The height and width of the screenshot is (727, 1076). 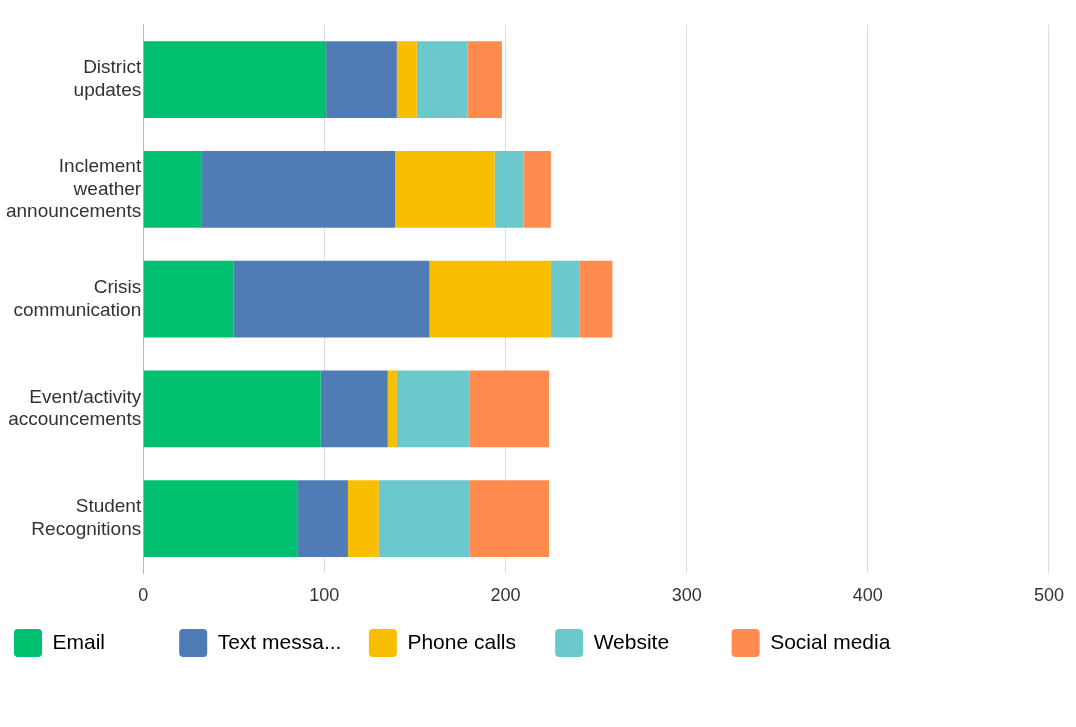 I want to click on y-tick-label: Crisis communication, so click(x=77, y=297).